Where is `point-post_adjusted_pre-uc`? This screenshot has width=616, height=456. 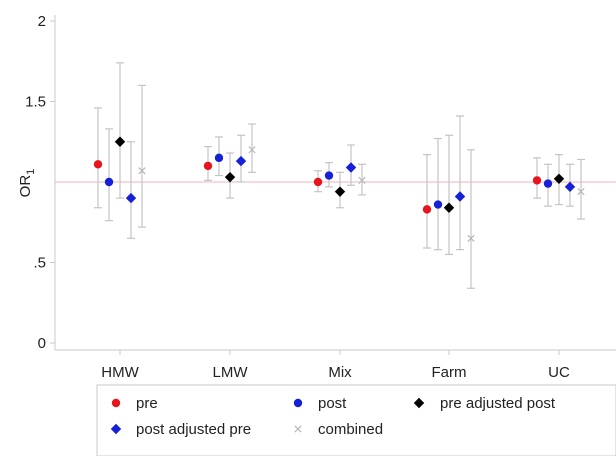 point-post_adjusted_pre-uc is located at coordinates (570, 187).